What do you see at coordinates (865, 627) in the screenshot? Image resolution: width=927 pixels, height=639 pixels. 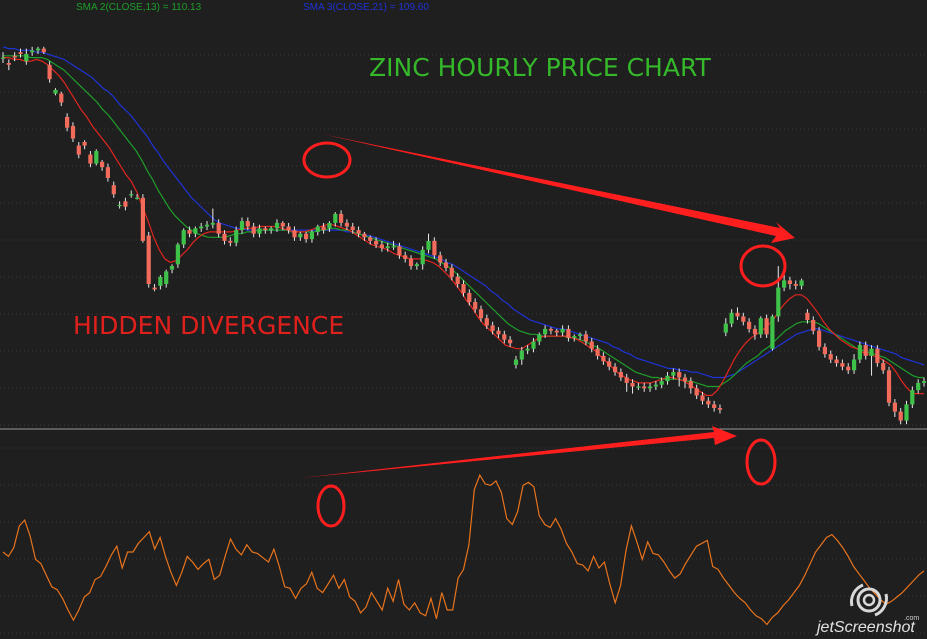 I see `watermark-text: jetScreenshot` at bounding box center [865, 627].